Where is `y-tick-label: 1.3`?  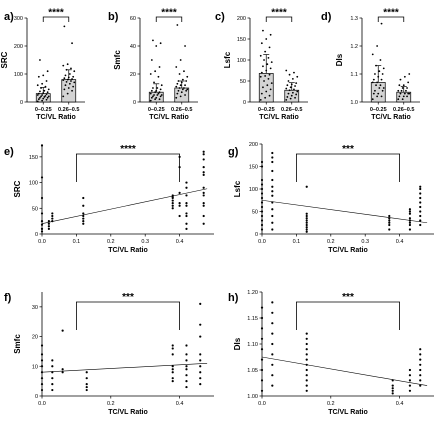 y-tick-label: 1.3 is located at coordinates (354, 19).